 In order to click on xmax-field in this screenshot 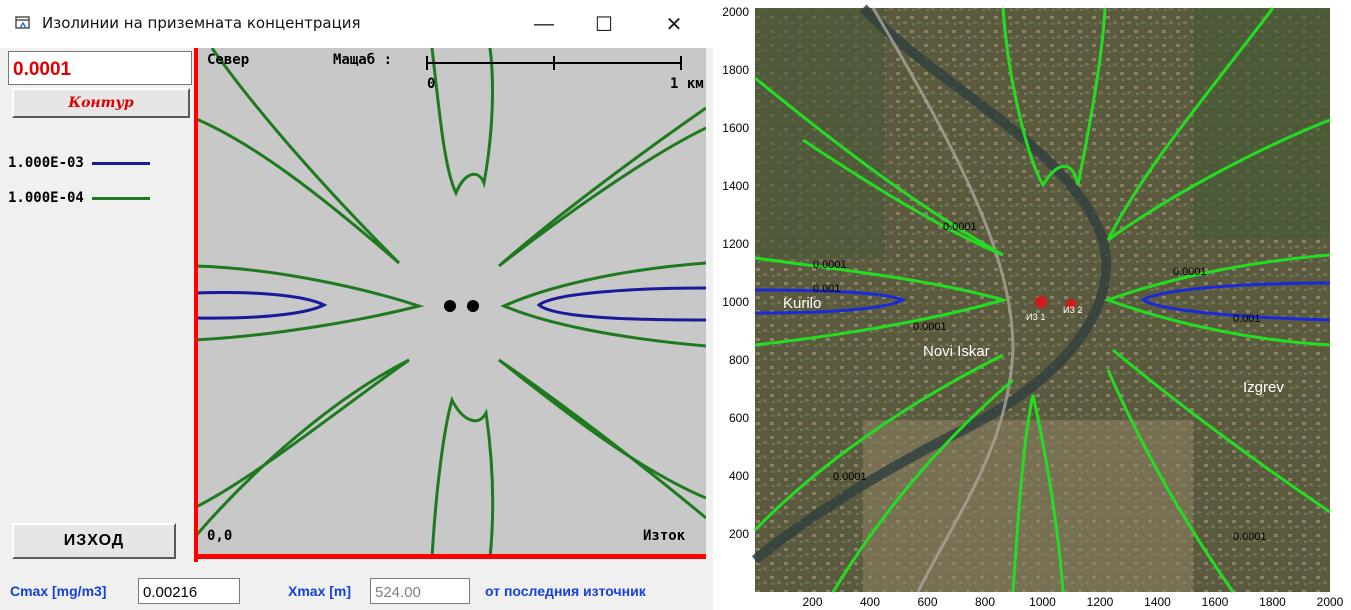, I will do `click(420, 591)`.